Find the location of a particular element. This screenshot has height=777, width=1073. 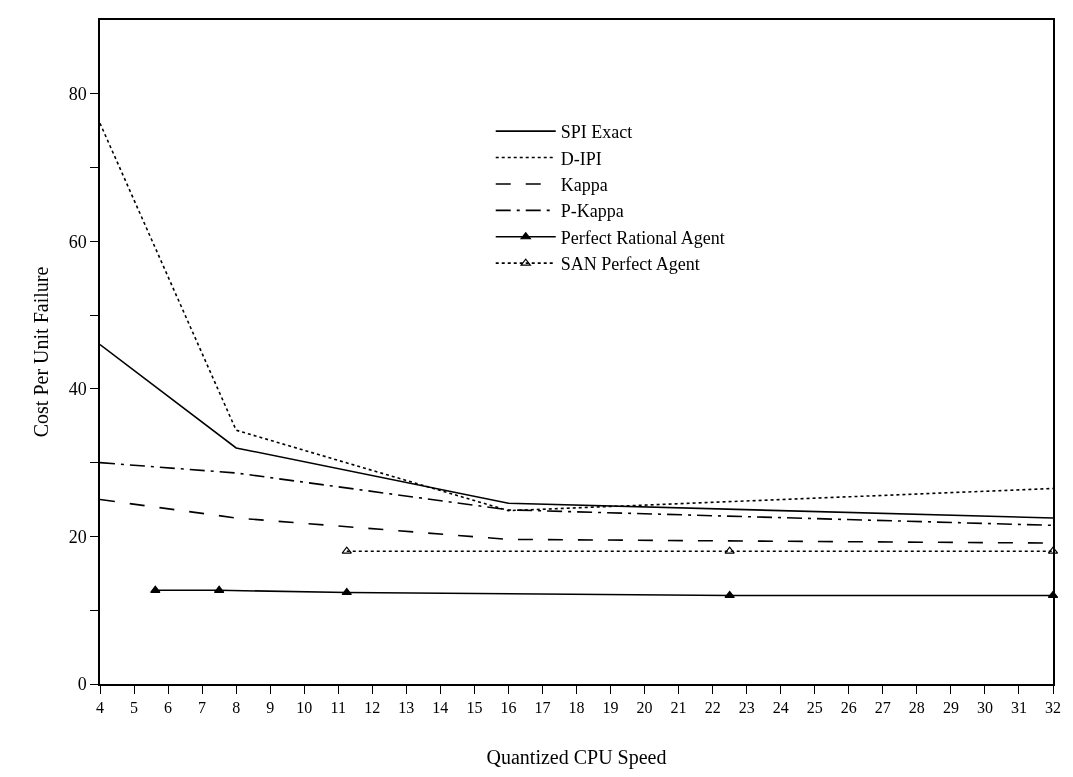

x-tick-label: 7 is located at coordinates (202, 707).